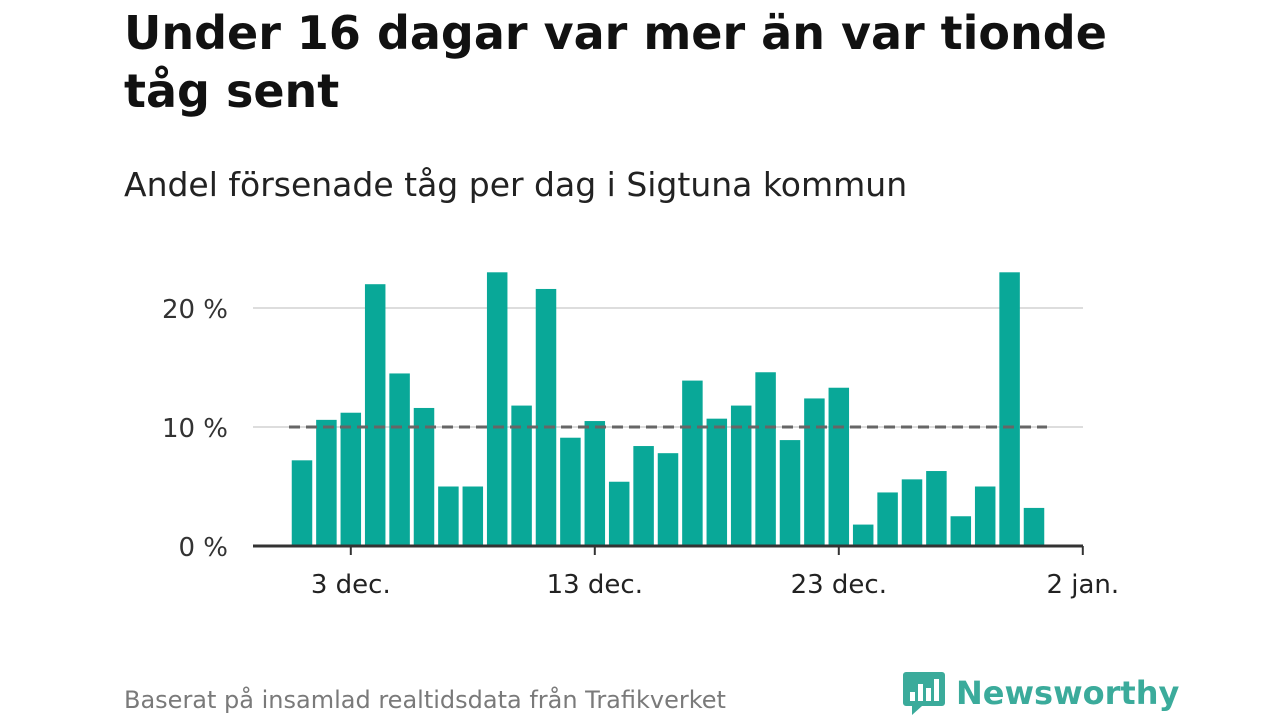 Image resolution: width=1280 pixels, height=720 pixels. I want to click on chat-bar-chart-icon, so click(924, 693).